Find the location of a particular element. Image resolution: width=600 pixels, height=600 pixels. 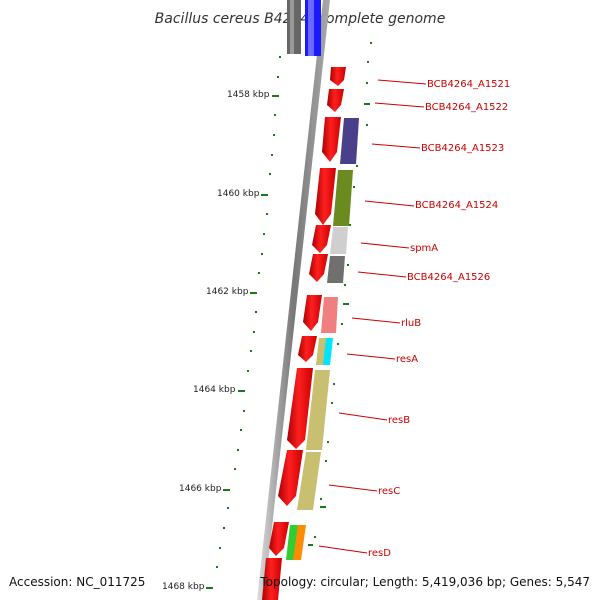

gene-label: BCB4264_A1521 is located at coordinates (468, 84).